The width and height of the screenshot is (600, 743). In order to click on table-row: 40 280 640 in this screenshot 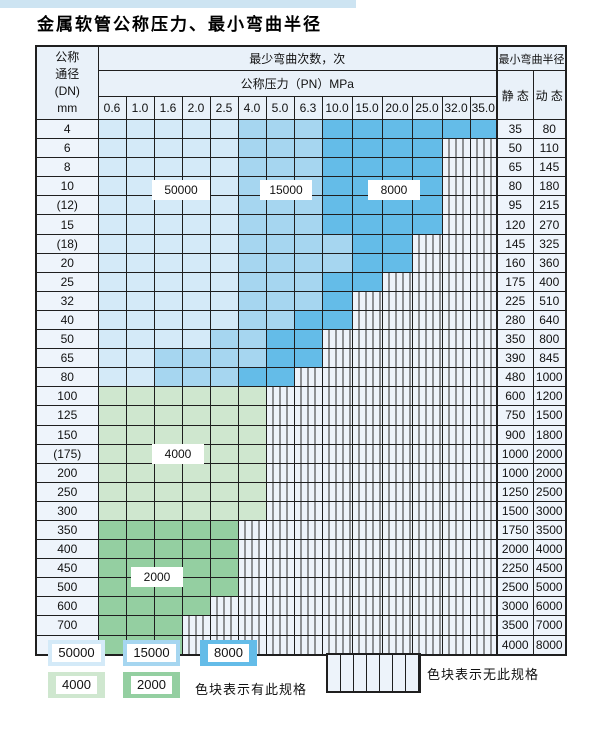, I will do `click(301, 320)`.